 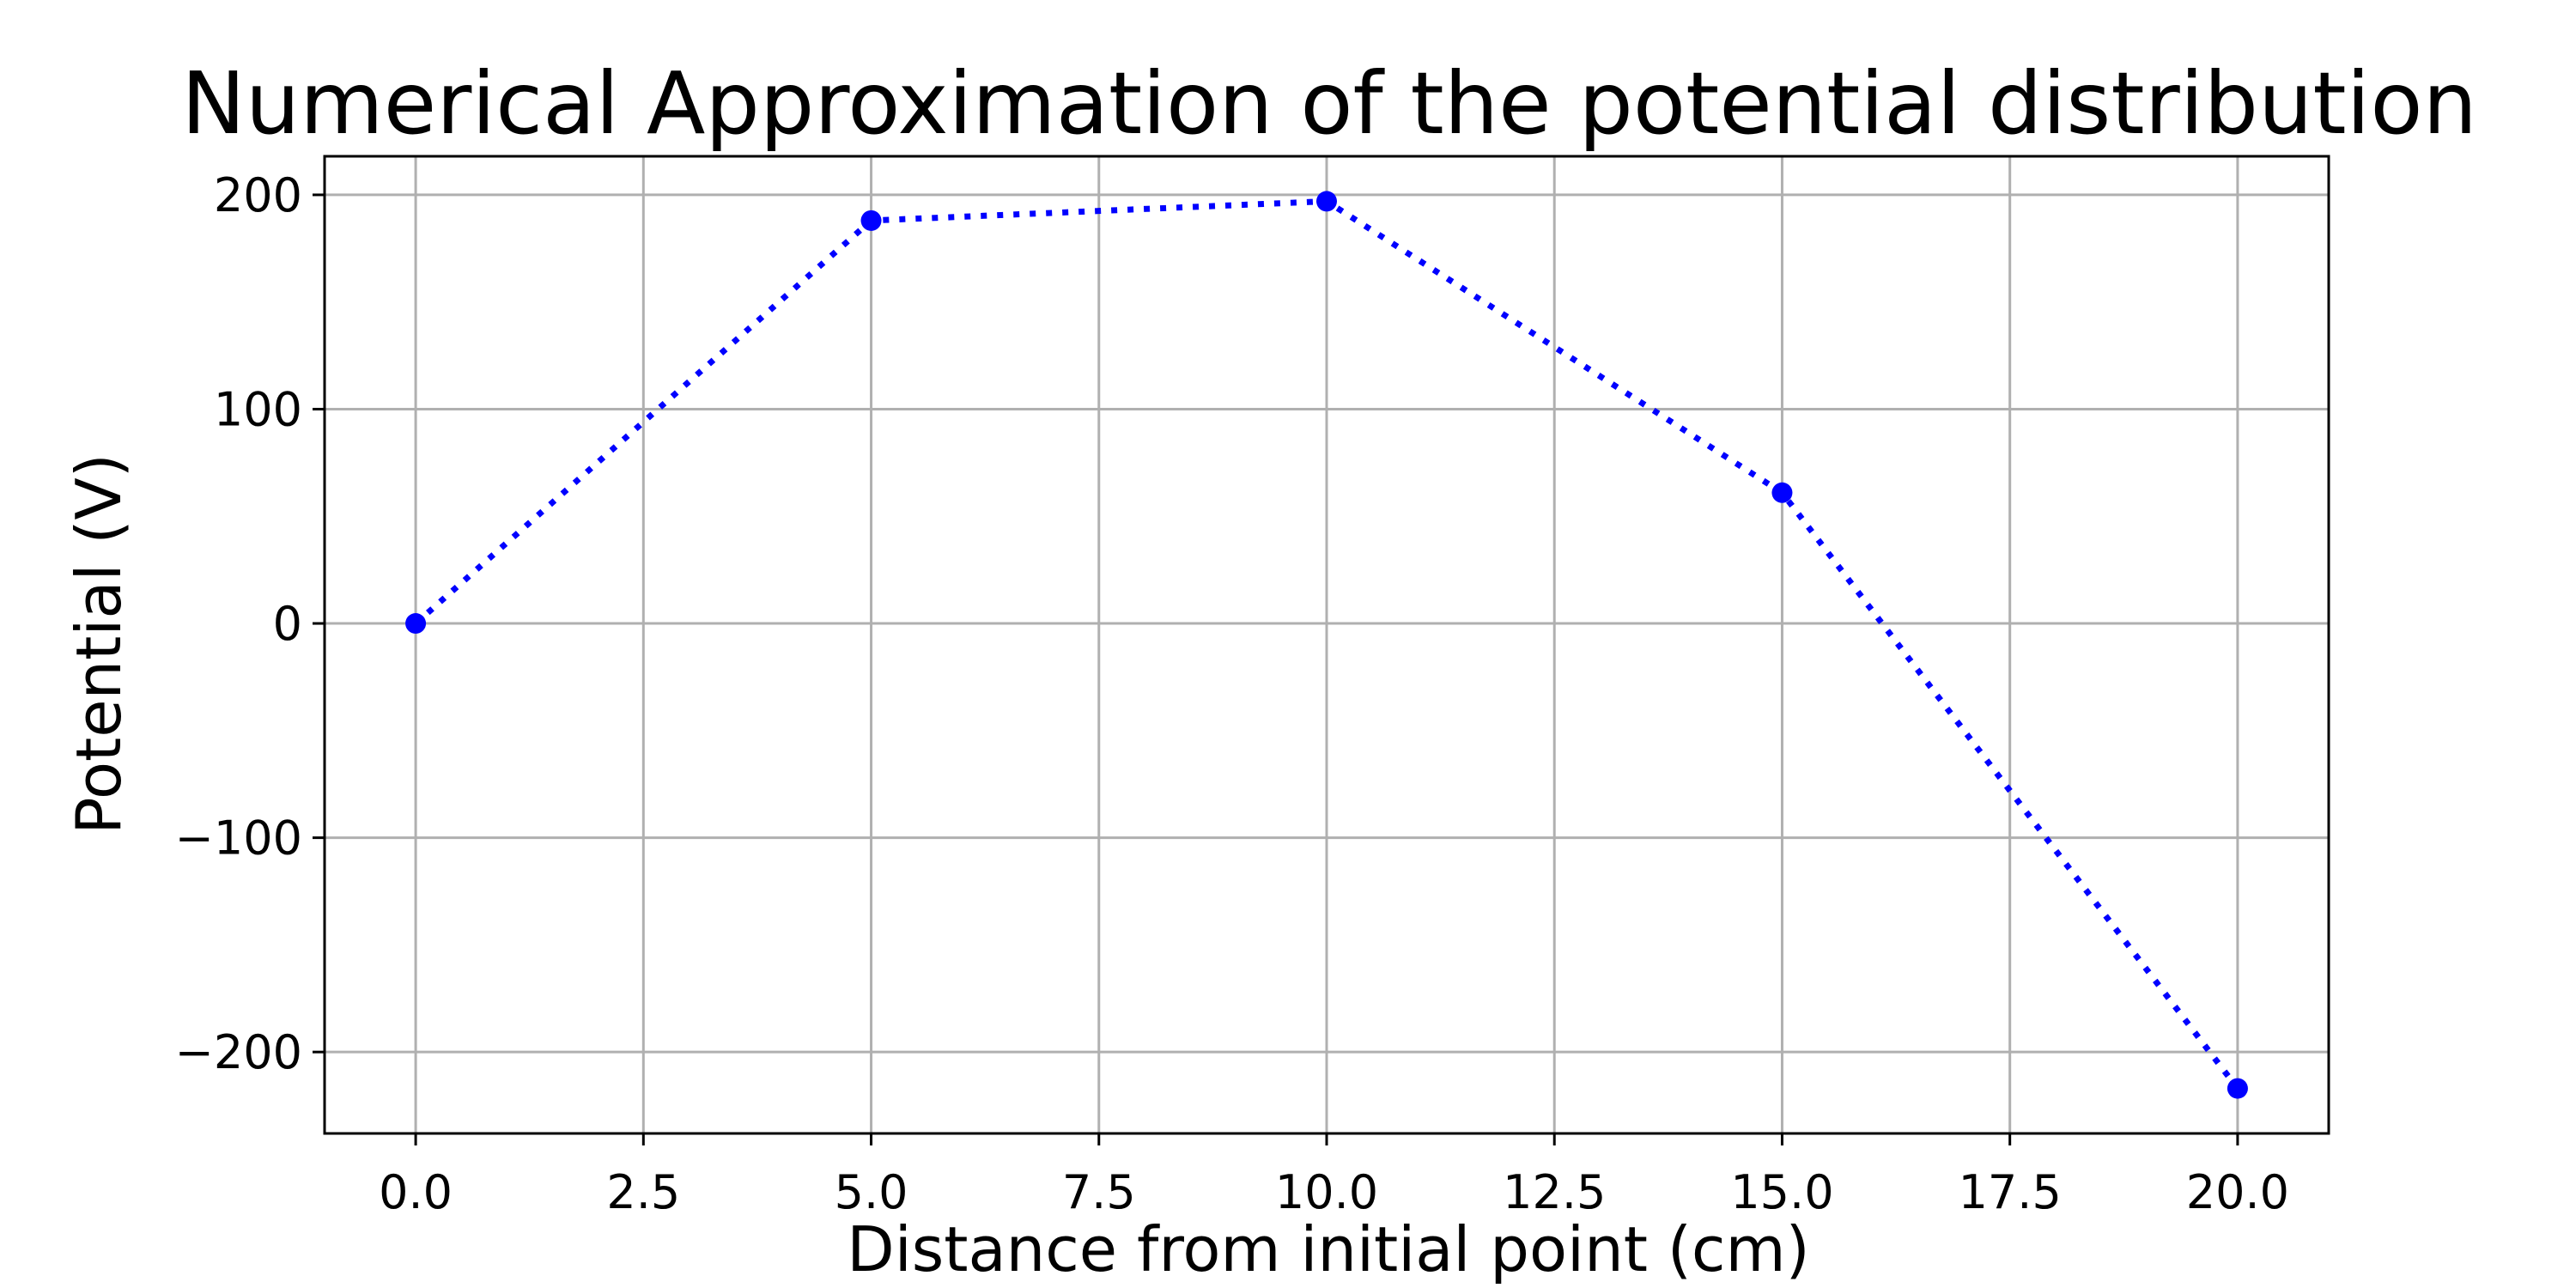 What do you see at coordinates (1099, 1192) in the screenshot?
I see `x-tick-label: 7.5` at bounding box center [1099, 1192].